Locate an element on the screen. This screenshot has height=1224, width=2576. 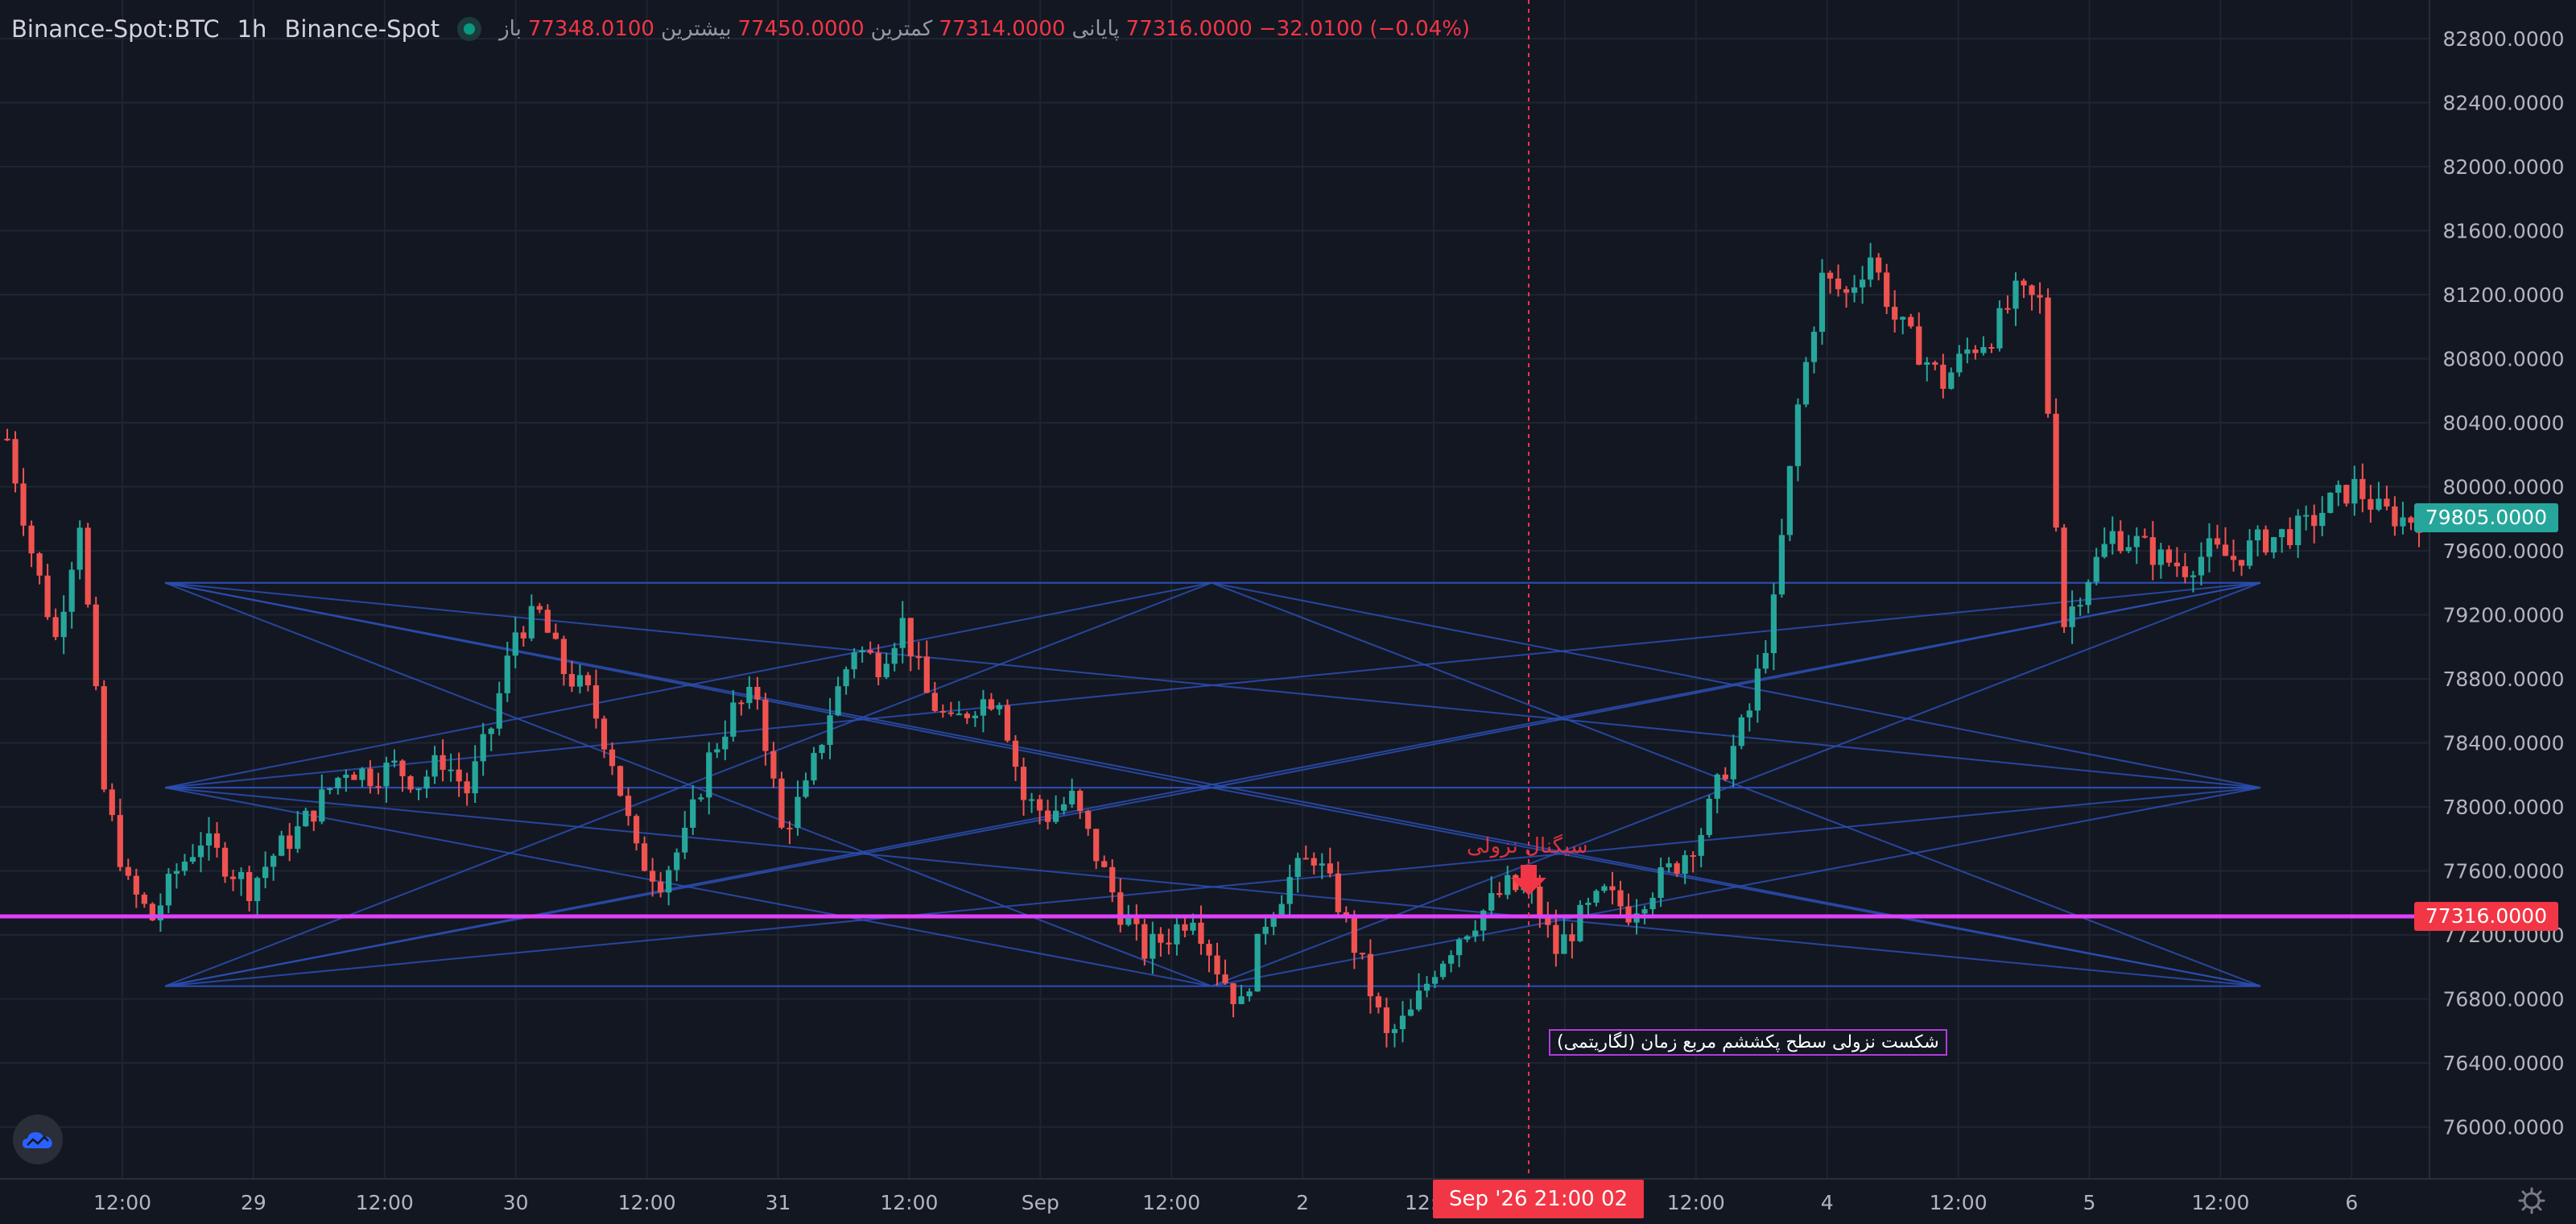
last-price-label: 79805.0000 is located at coordinates (2485, 518).